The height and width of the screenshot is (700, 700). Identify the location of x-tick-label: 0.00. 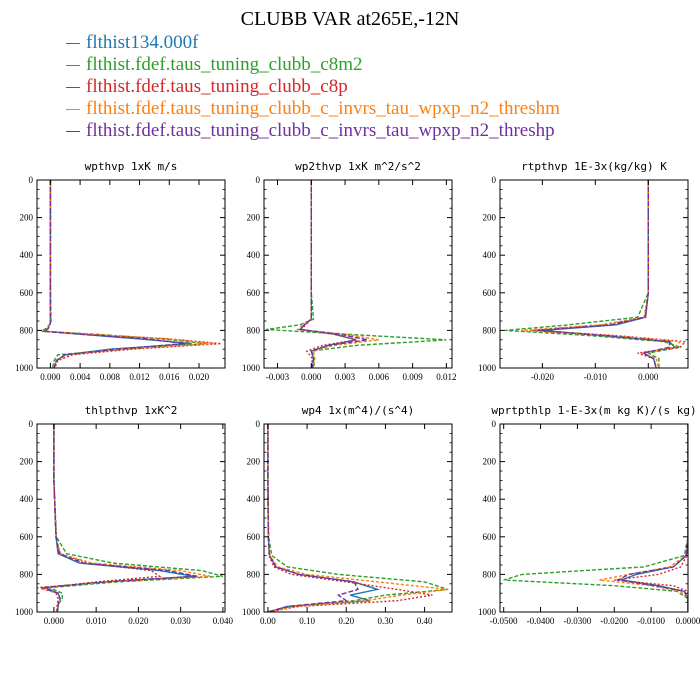
(268, 621).